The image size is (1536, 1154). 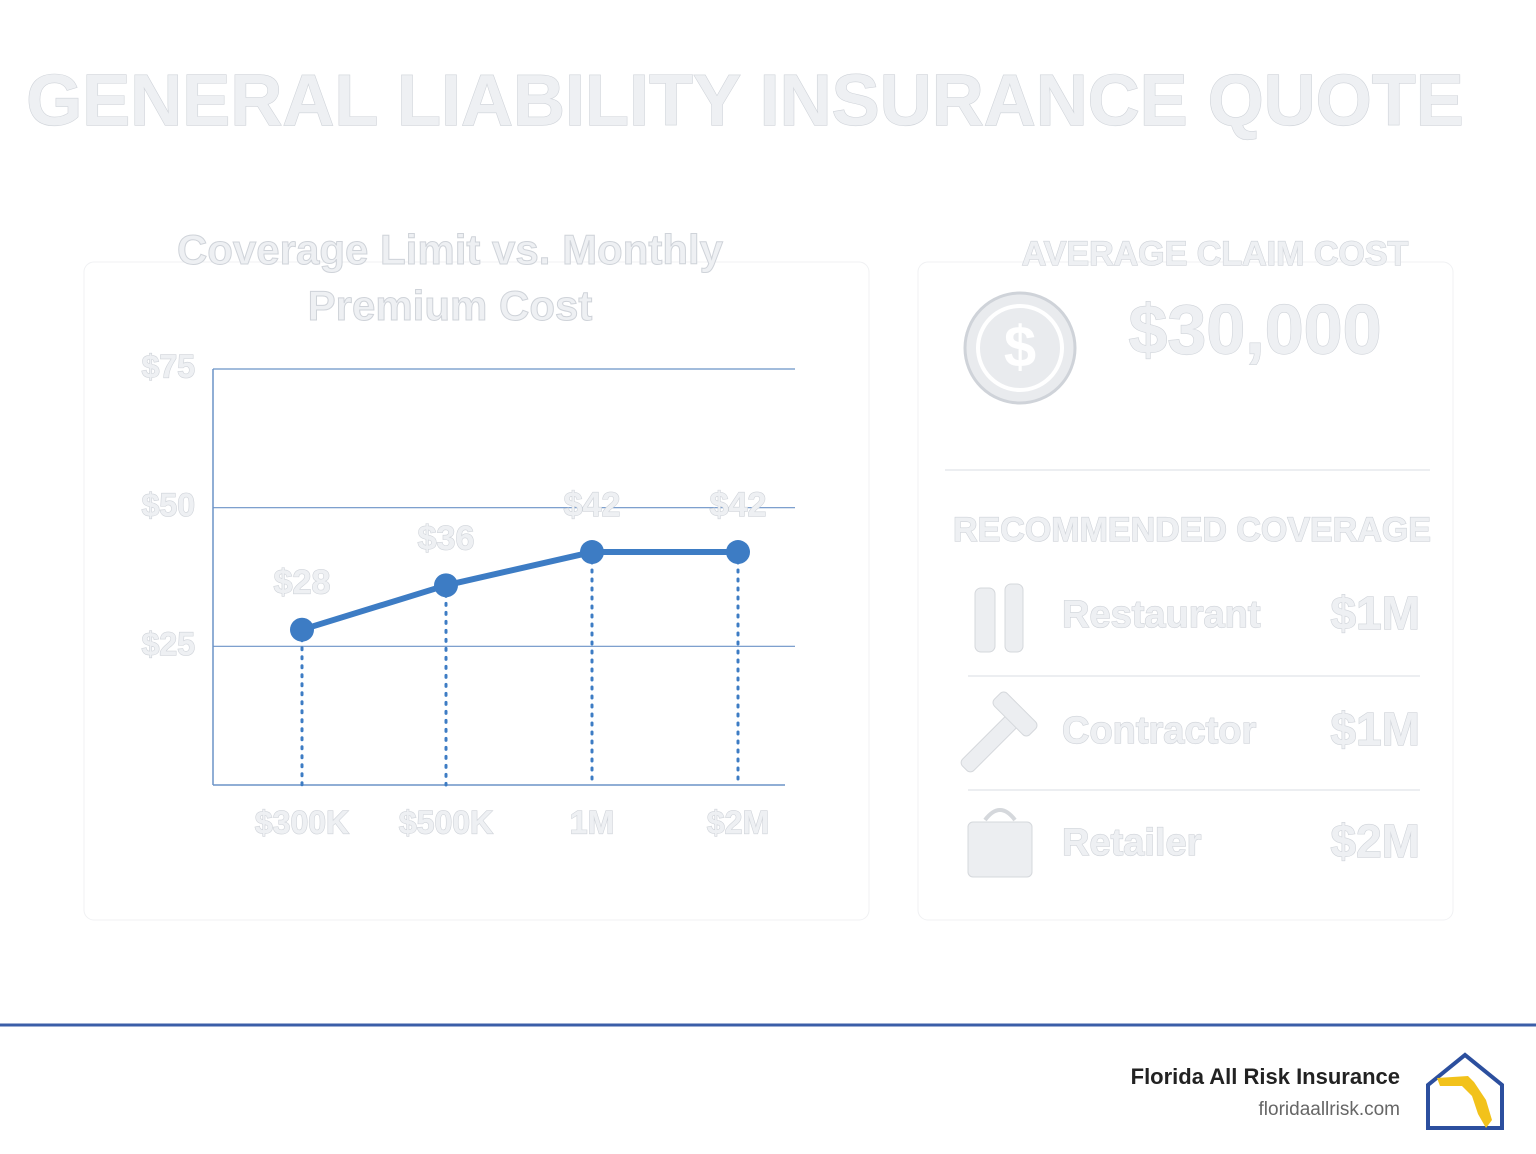 I want to click on x-tick-label: $2M, so click(x=738, y=822).